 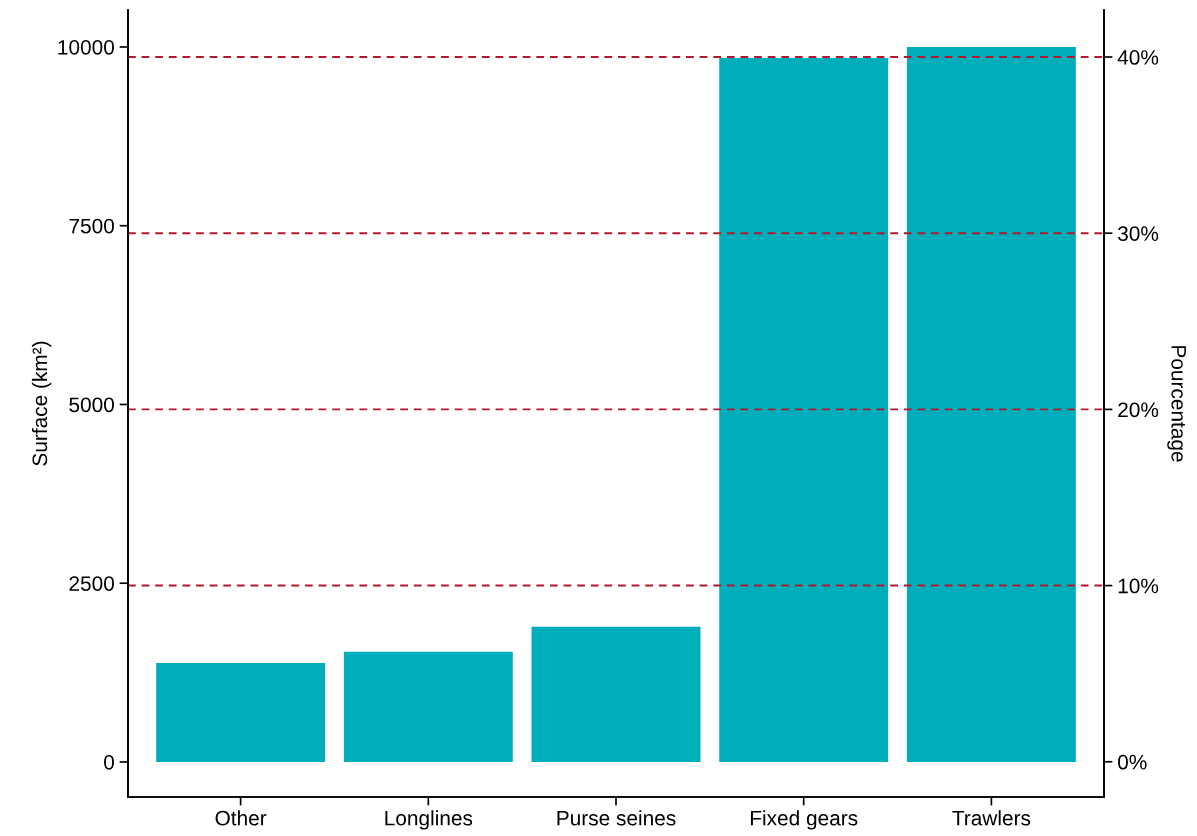 What do you see at coordinates (1138, 233) in the screenshot?
I see `y2-tick-label: 30%` at bounding box center [1138, 233].